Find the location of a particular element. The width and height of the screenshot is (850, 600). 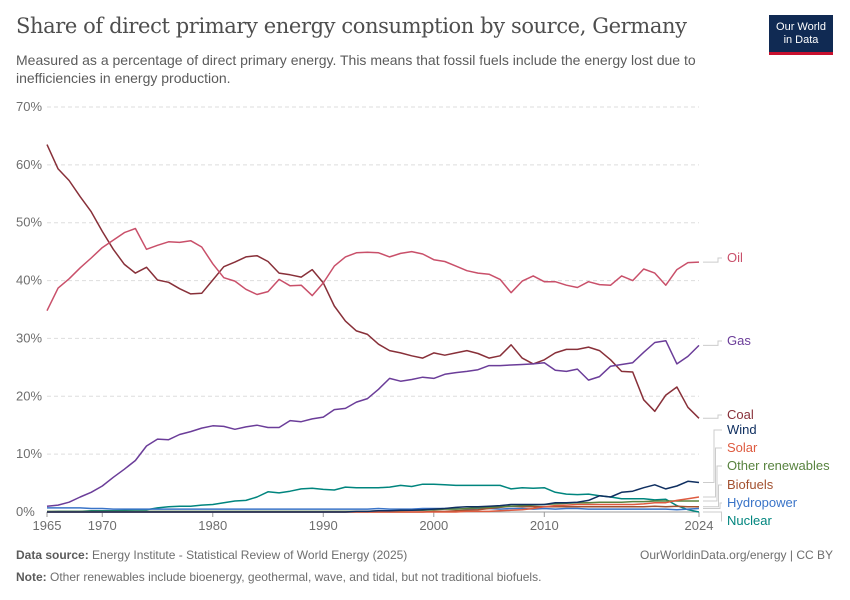

x-tick-label: 1990 is located at coordinates (323, 525).